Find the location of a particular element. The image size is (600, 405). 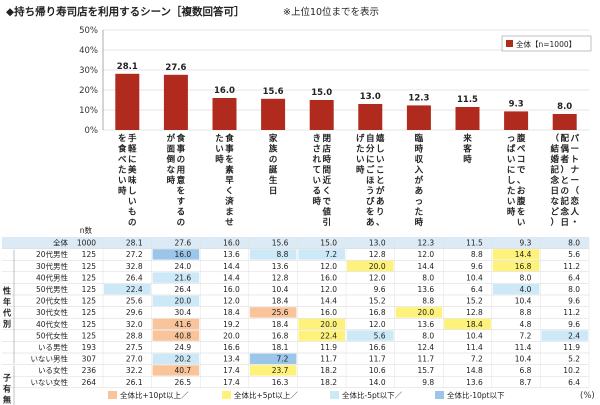

bar-value-label: 28.1 is located at coordinates (127, 67).